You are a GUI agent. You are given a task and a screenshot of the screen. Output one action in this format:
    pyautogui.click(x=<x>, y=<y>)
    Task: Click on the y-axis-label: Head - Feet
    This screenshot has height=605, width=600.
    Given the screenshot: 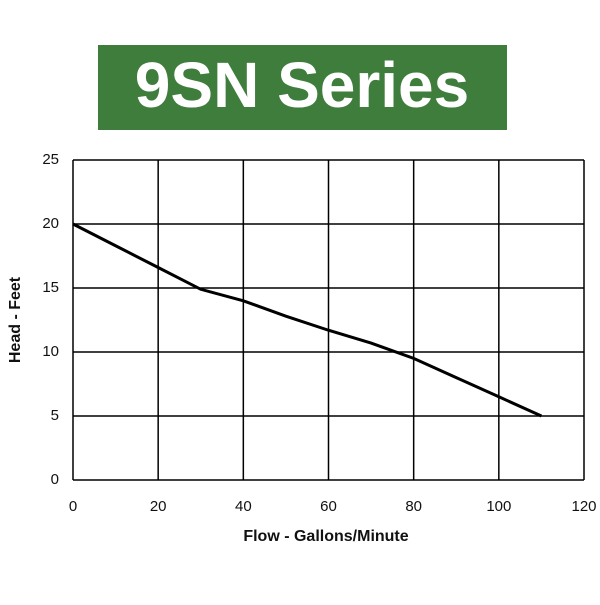 What is the action you would take?
    pyautogui.click(x=15, y=319)
    